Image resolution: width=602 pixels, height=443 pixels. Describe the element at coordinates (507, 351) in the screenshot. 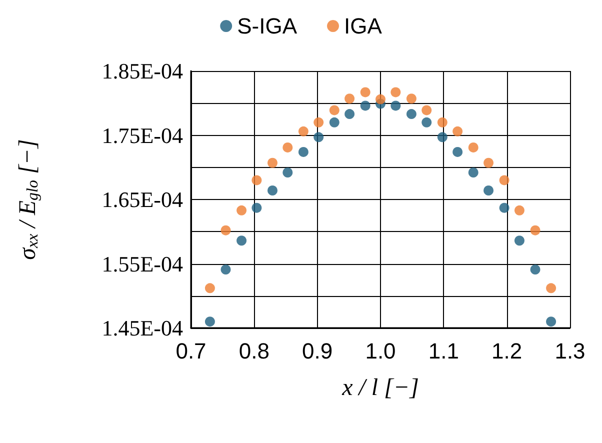

I see `x-tick-label: 1.2` at that location.